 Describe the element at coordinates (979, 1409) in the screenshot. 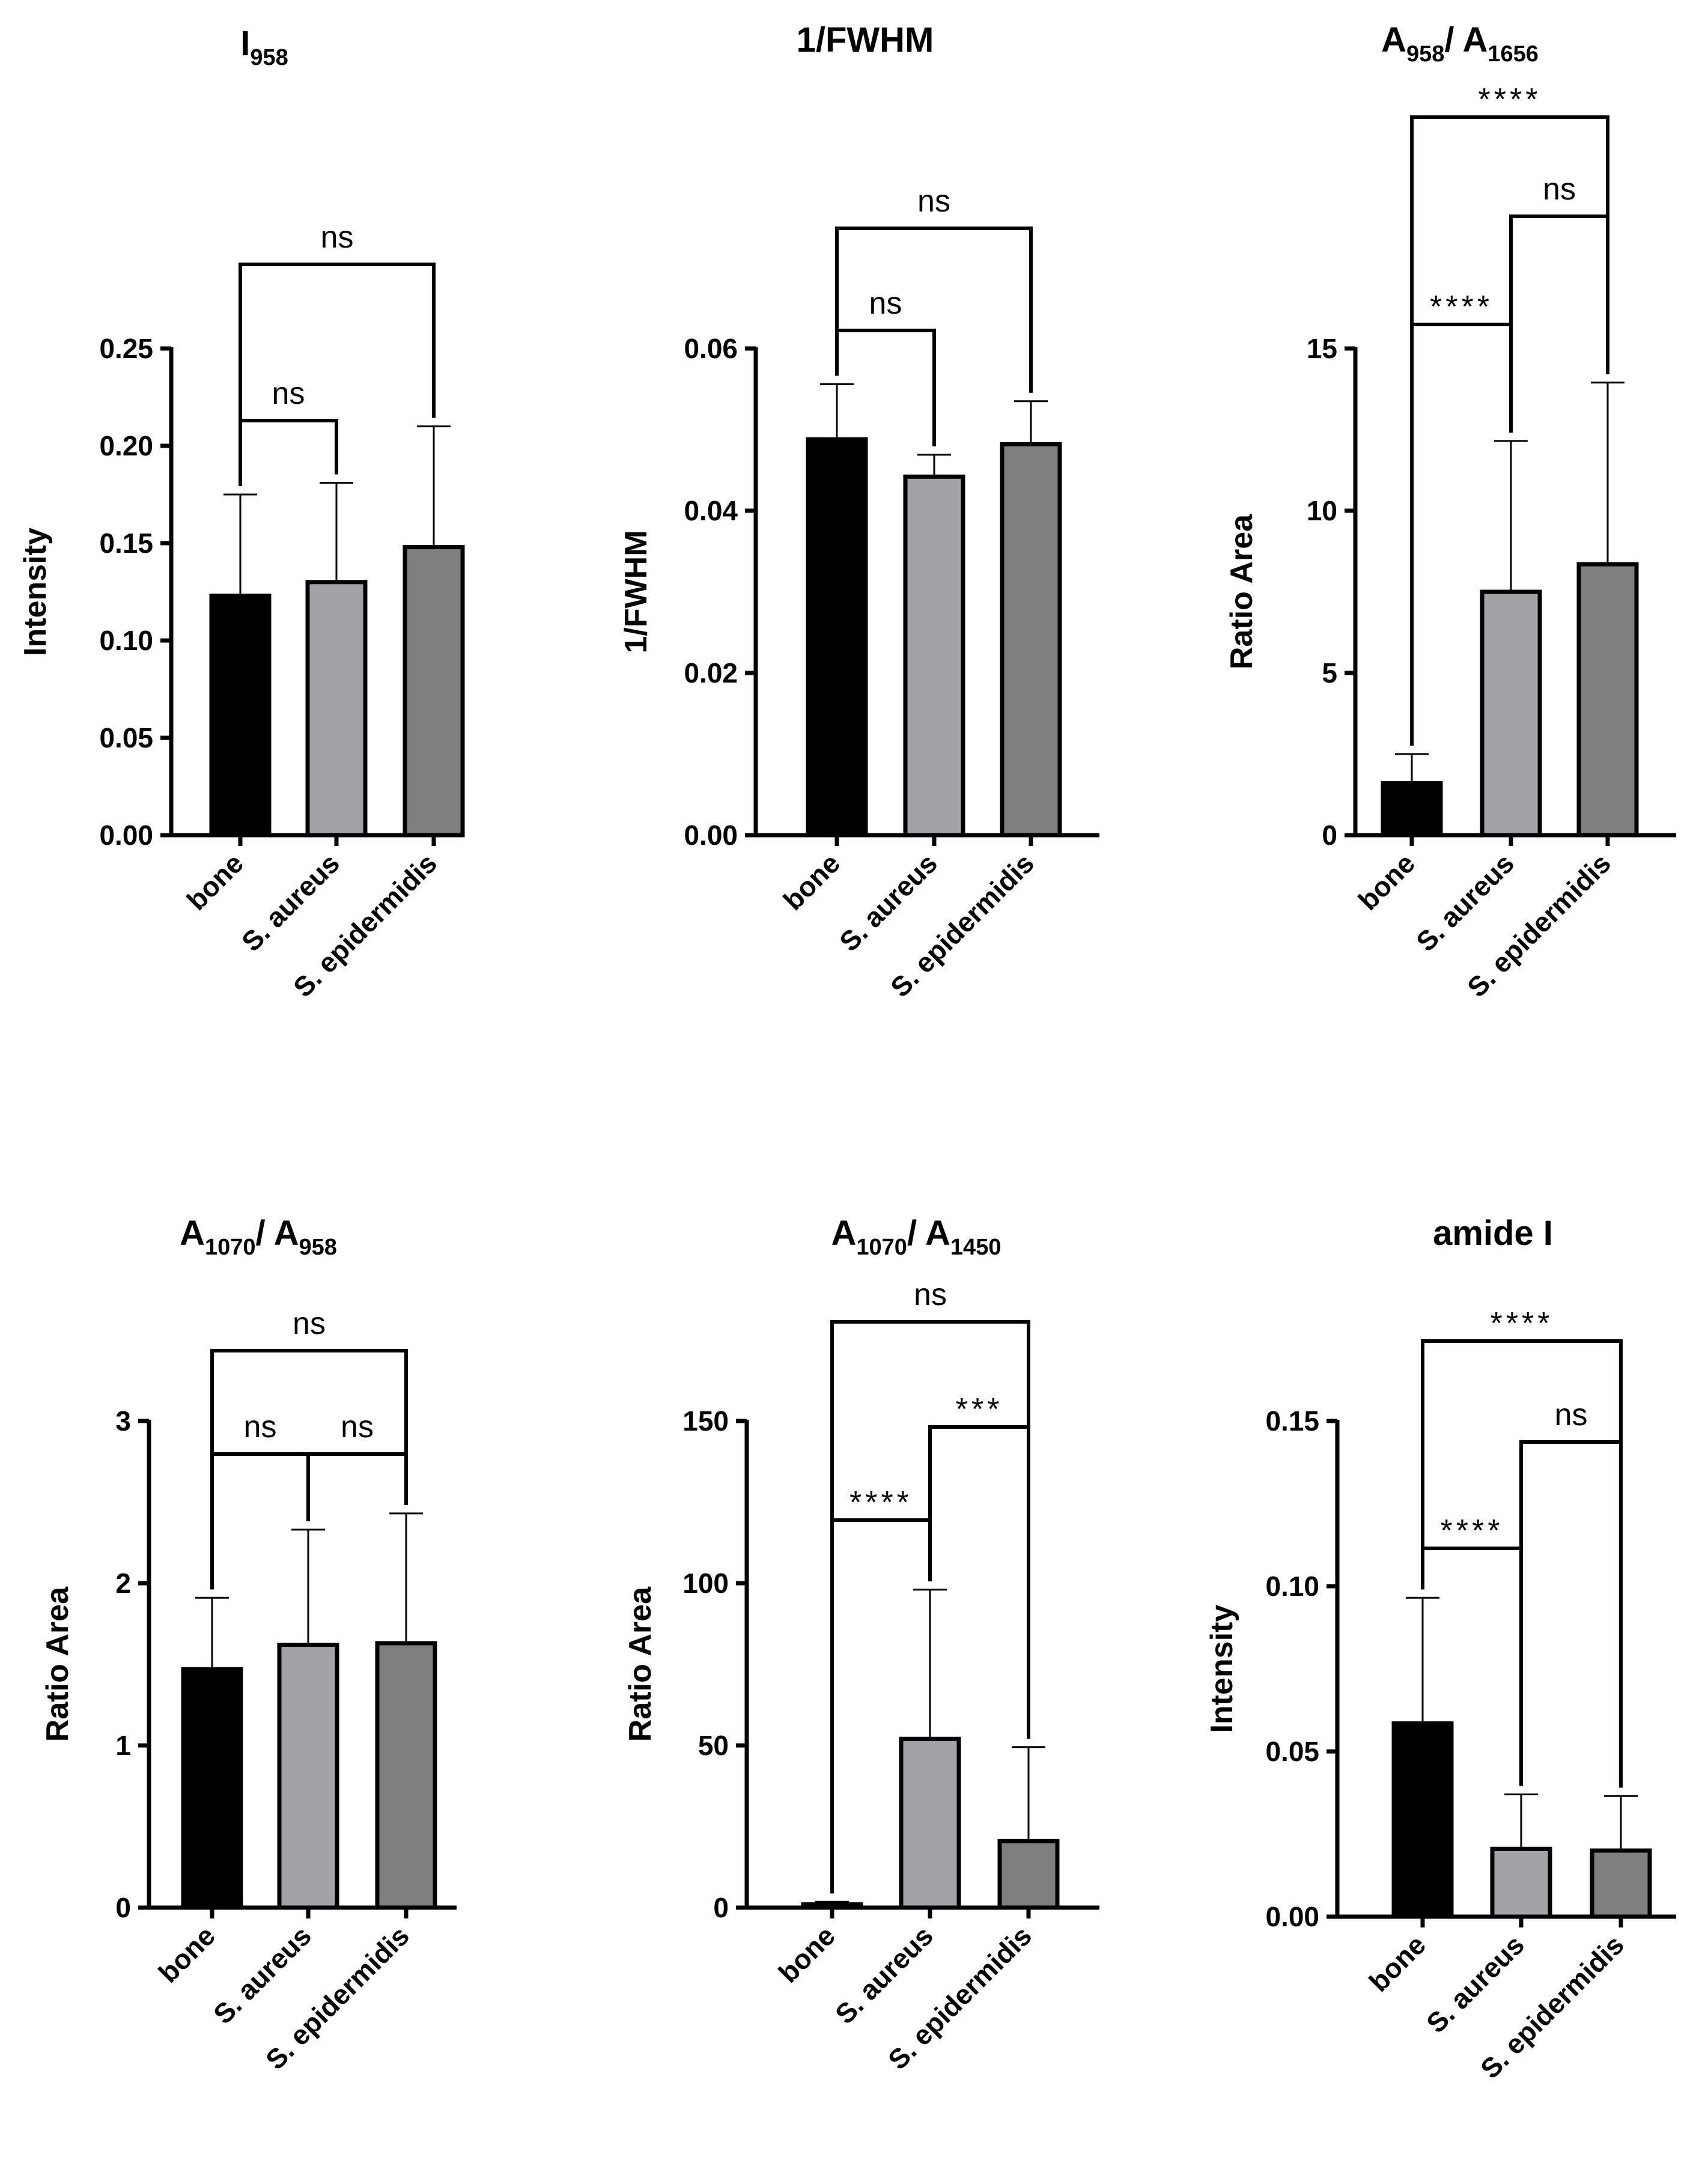

I see `significance-label: ***` at that location.